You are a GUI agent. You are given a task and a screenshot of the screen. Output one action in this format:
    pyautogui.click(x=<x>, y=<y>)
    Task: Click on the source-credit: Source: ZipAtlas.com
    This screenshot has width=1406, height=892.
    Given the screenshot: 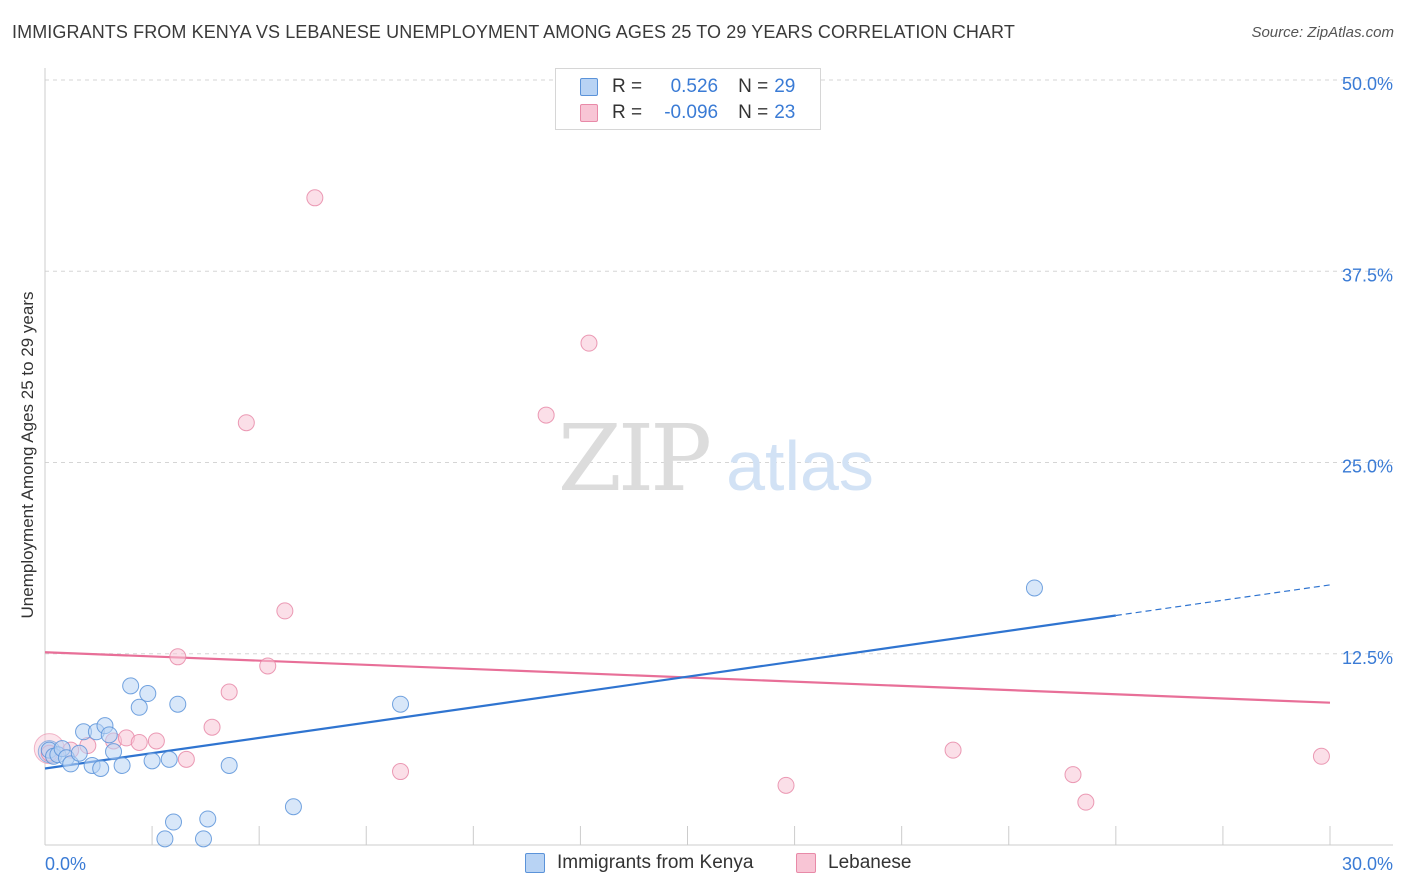 What is the action you would take?
    pyautogui.click(x=1322, y=32)
    